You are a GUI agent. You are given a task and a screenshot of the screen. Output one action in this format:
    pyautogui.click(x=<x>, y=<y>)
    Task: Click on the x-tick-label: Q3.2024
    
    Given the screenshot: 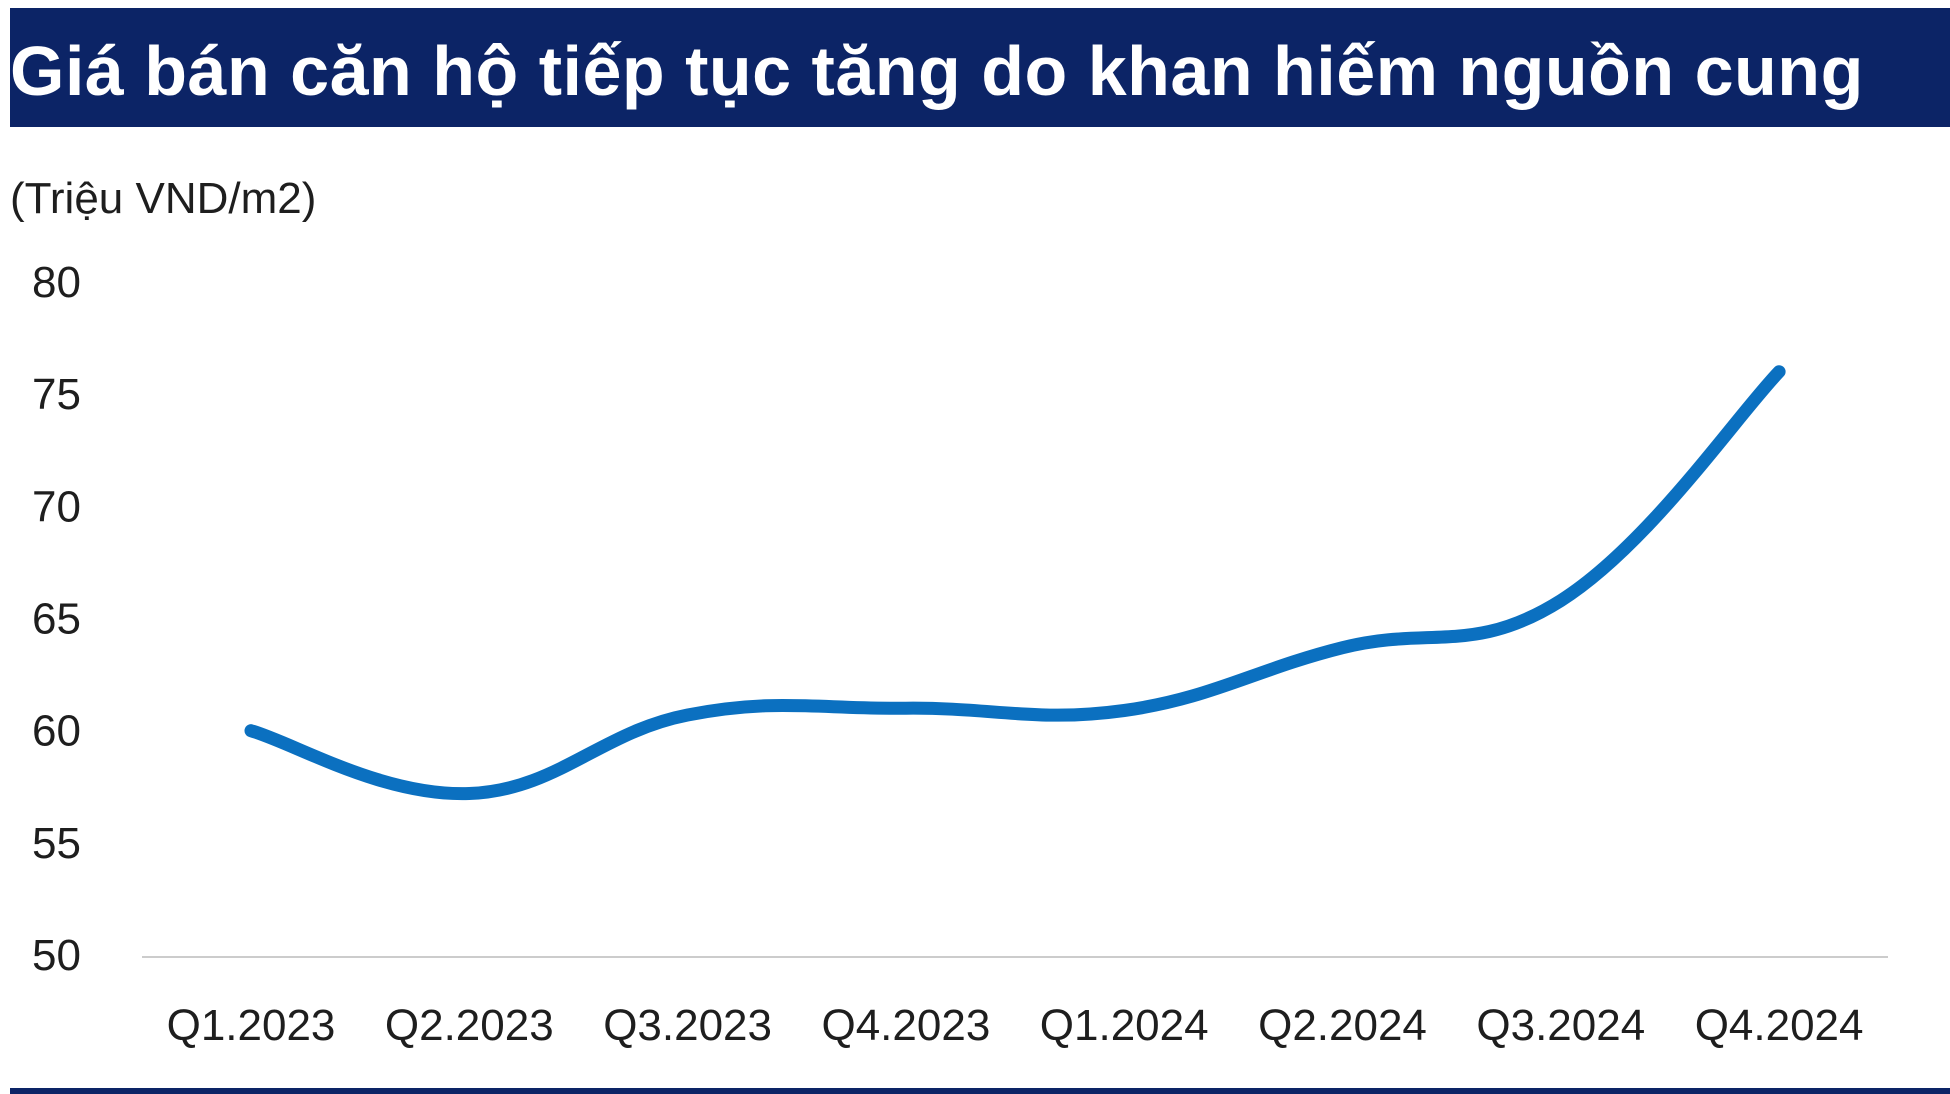 What is the action you would take?
    pyautogui.click(x=1560, y=1025)
    